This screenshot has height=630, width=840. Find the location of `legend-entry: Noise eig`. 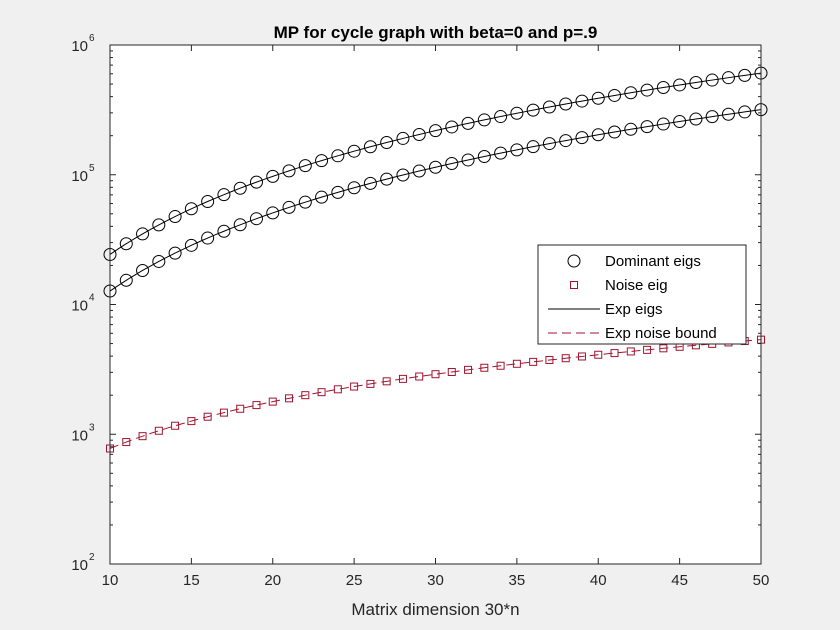

legend-entry: Noise eig is located at coordinates (619, 285).